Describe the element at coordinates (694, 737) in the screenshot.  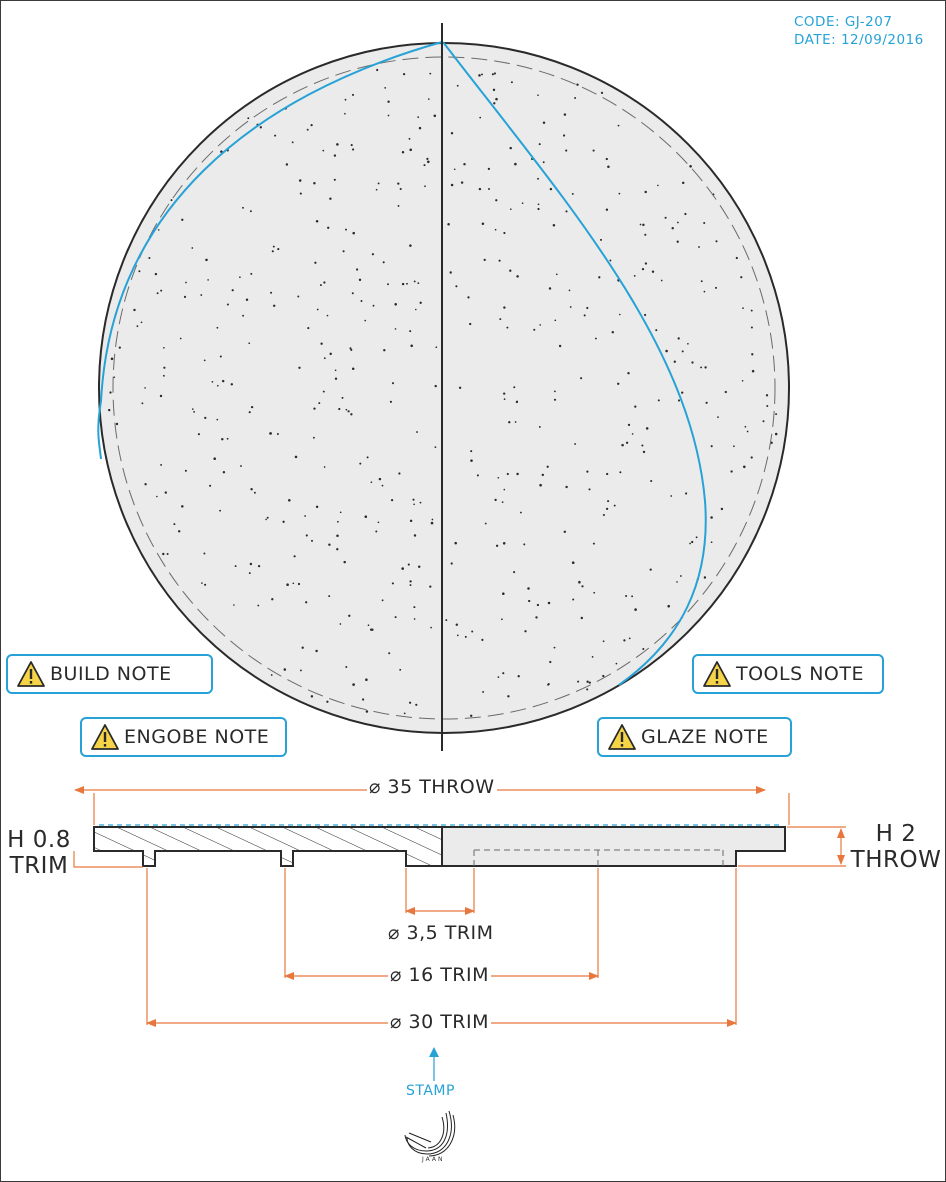
I see `glaze-note-badge: GLAZE NOTE` at that location.